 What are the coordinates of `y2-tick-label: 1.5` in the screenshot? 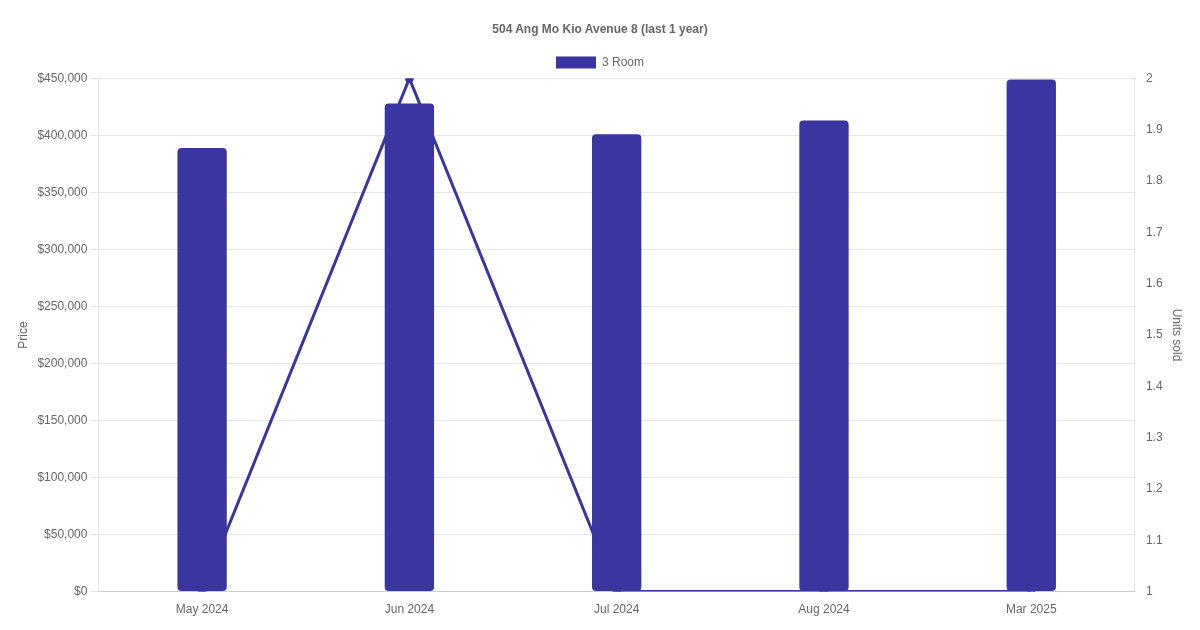 It's located at (1154, 334).